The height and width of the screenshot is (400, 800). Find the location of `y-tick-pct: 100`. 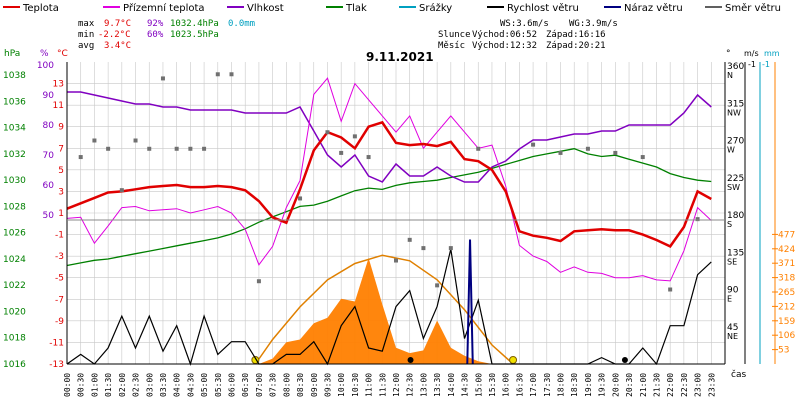

y-tick-pct: 100 is located at coordinates (45, 66).